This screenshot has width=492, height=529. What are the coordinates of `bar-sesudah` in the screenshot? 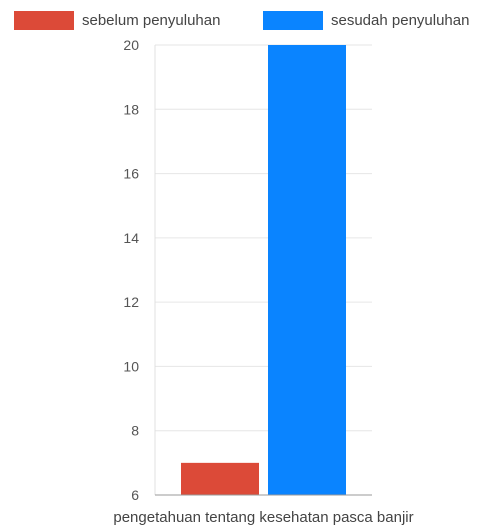 It's located at (307, 270).